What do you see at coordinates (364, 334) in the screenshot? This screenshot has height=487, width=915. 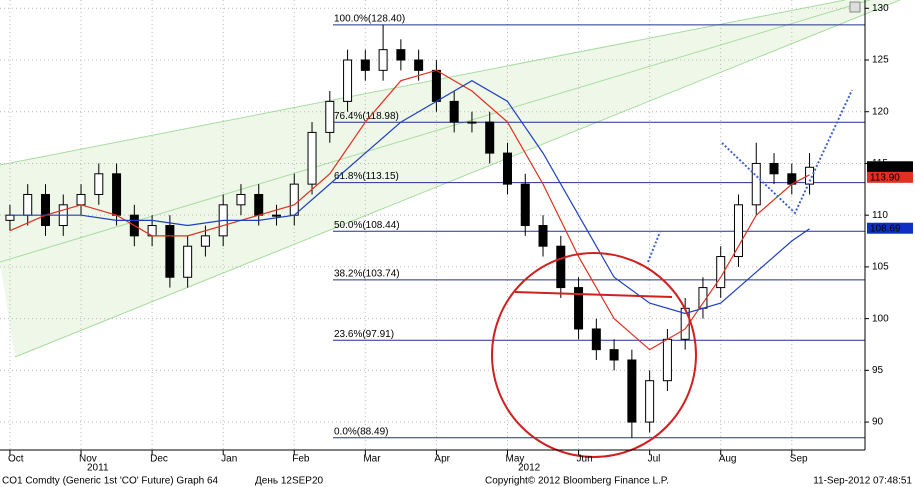 I see `fib-label: 23.6%(97.91)` at bounding box center [364, 334].